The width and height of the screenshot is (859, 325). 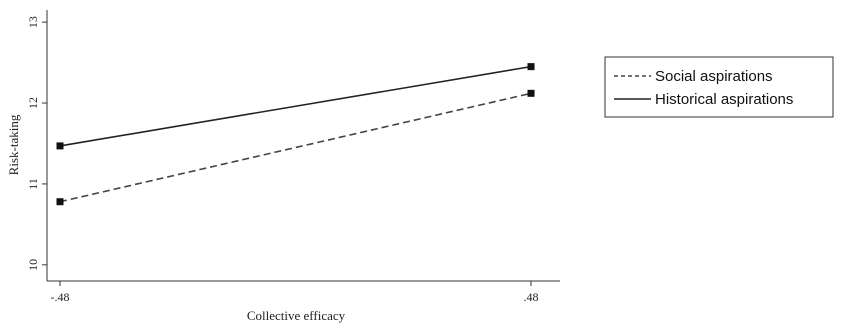 What do you see at coordinates (13, 144) in the screenshot?
I see `y-axis-title: Risk-taking` at bounding box center [13, 144].